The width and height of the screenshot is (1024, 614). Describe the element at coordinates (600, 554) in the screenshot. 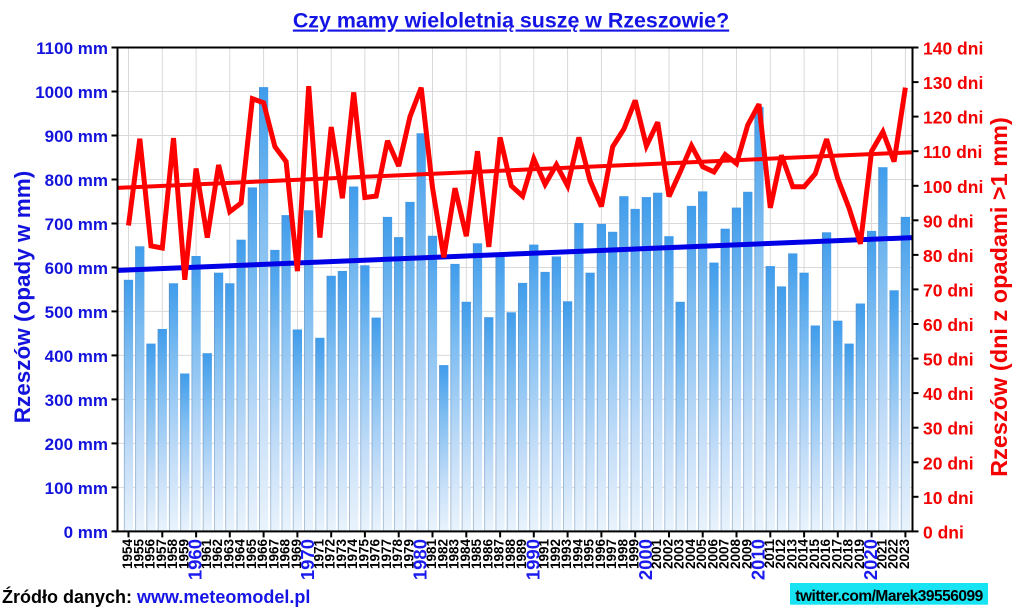

I see `svg-text: 1996` at that location.